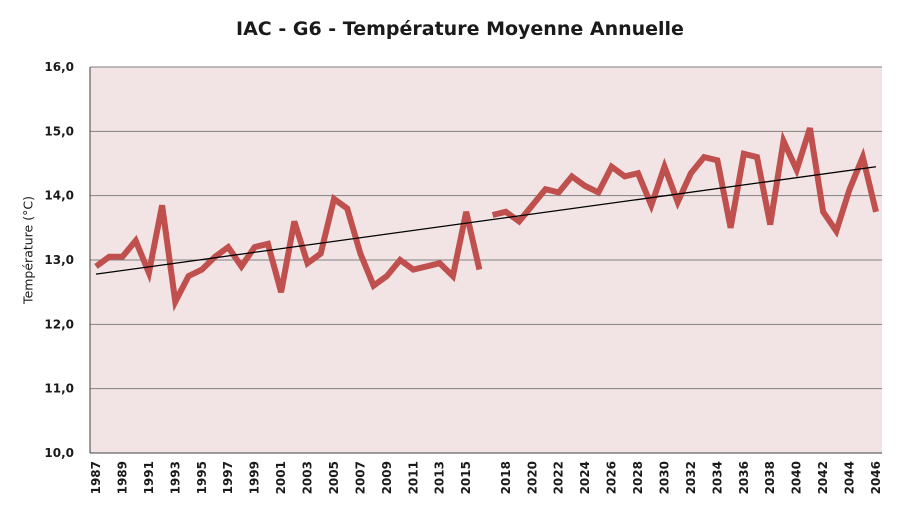  Describe the element at coordinates (770, 477) in the screenshot. I see `x-tick-label: 2038` at that location.